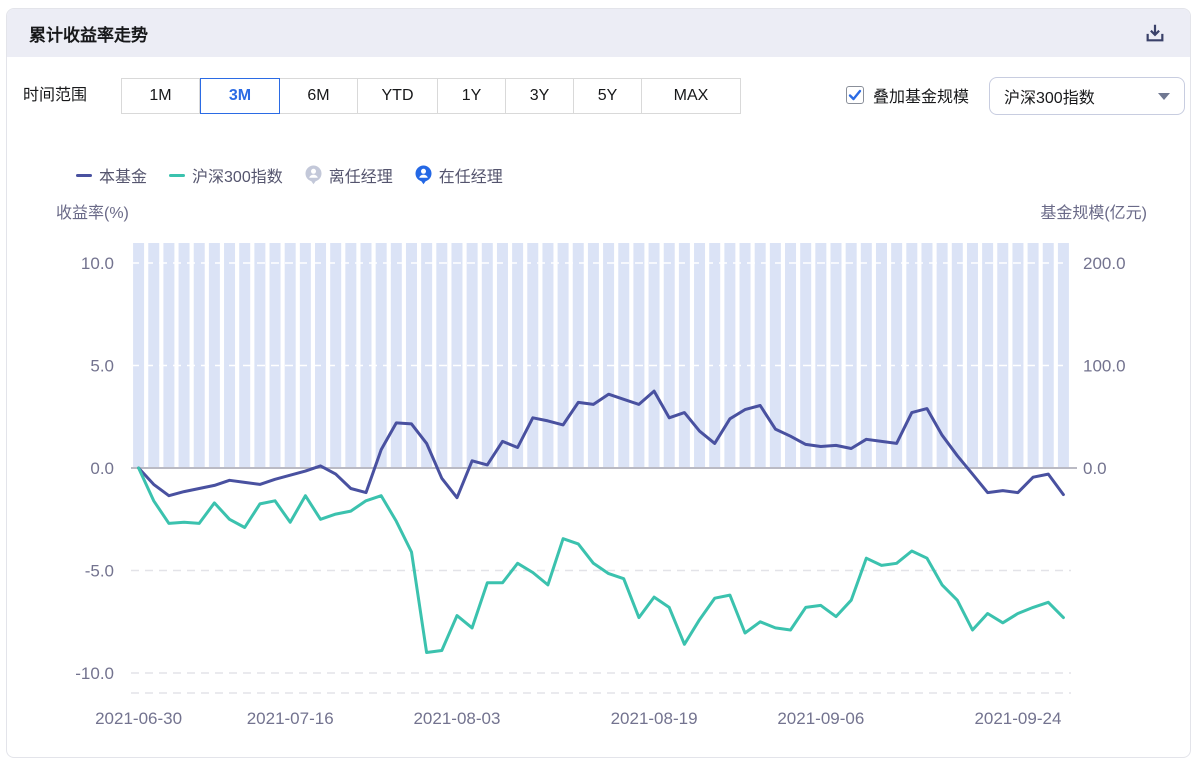 Image resolution: width=1200 pixels, height=762 pixels. Describe the element at coordinates (240, 96) in the screenshot. I see `time-range-3m: 3M` at that location.